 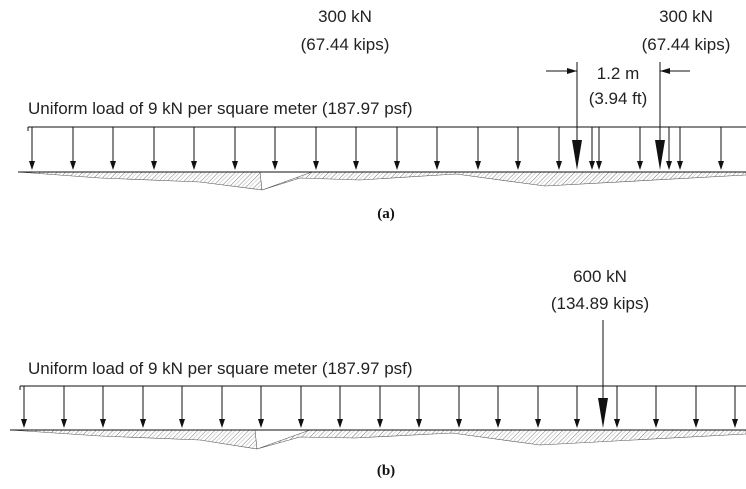 I want to click on caption-a: (a), so click(x=386, y=214).